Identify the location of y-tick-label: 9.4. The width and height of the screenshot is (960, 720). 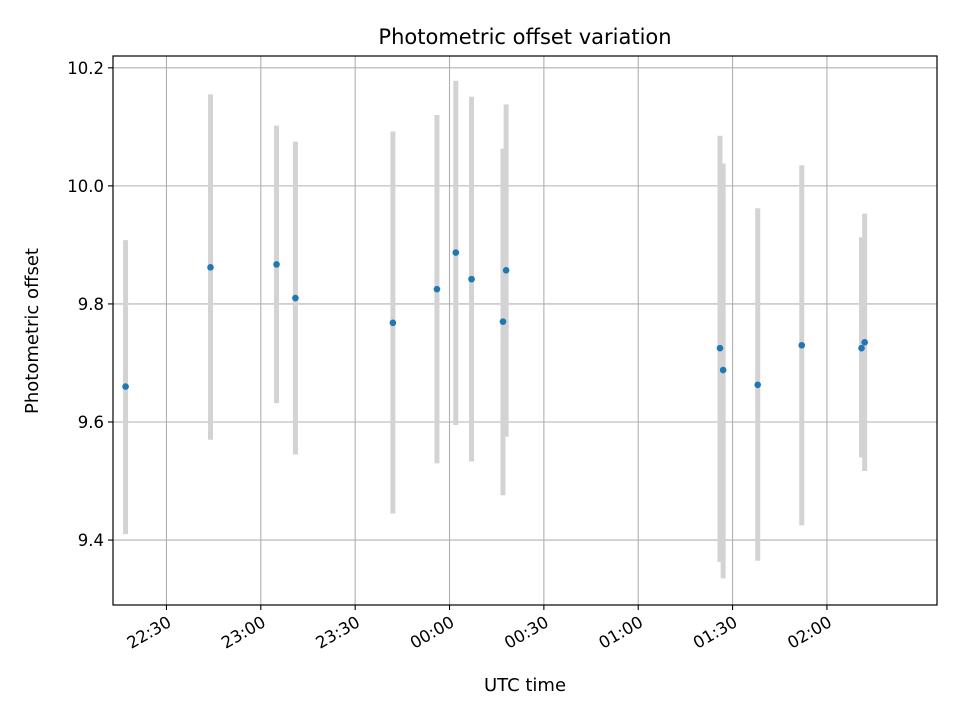
(91, 540).